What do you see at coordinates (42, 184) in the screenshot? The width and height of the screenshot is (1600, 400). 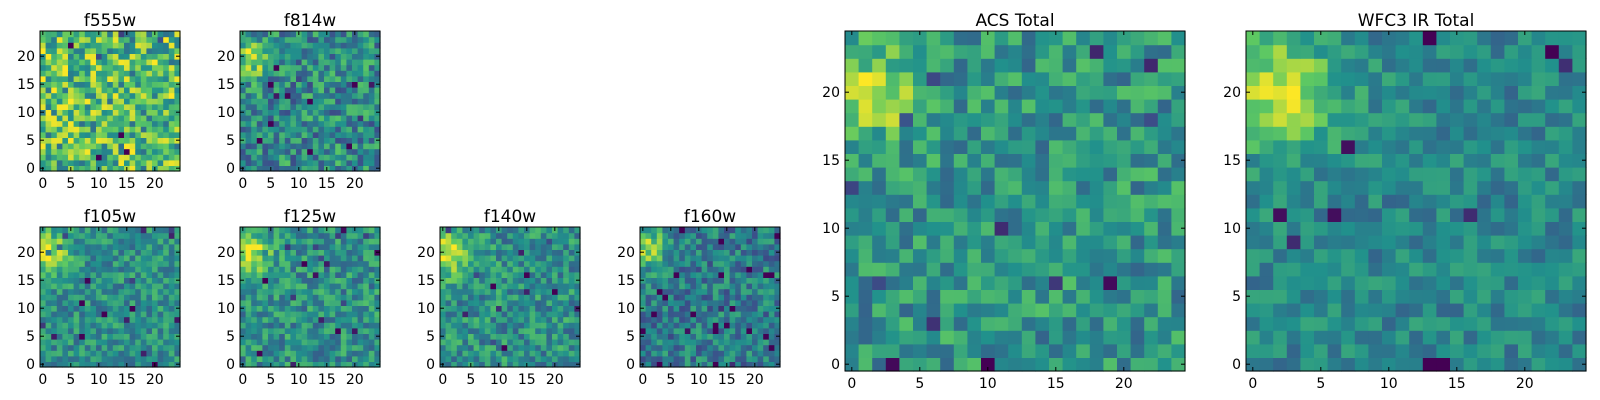 I see `x-tick-label: 0` at bounding box center [42, 184].